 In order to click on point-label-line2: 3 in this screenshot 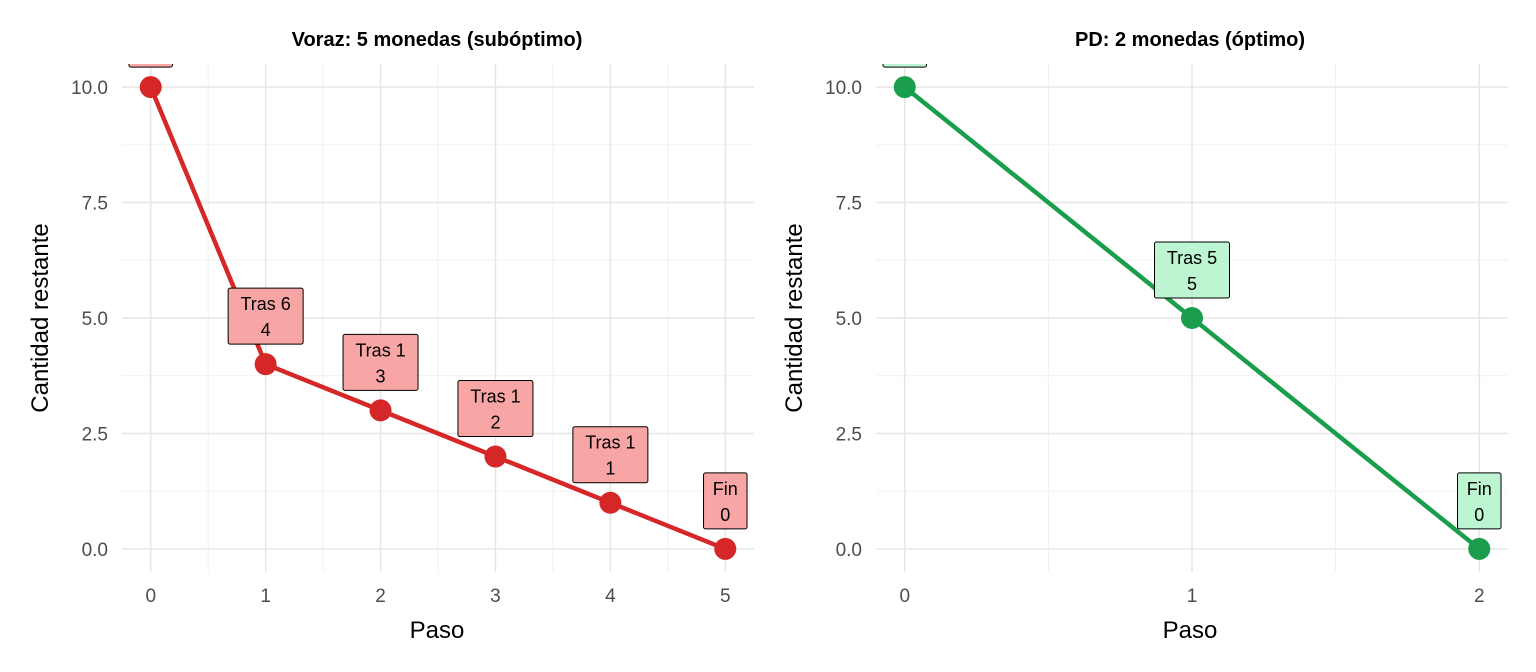, I will do `click(381, 376)`.